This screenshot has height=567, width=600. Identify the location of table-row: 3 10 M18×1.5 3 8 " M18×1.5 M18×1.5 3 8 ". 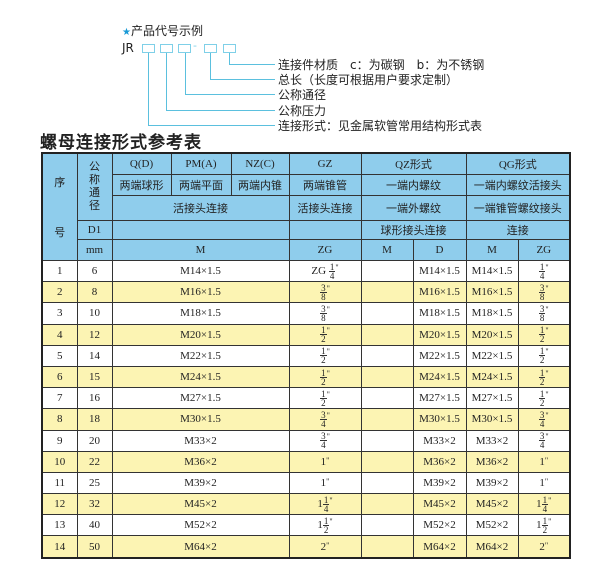
(306, 313).